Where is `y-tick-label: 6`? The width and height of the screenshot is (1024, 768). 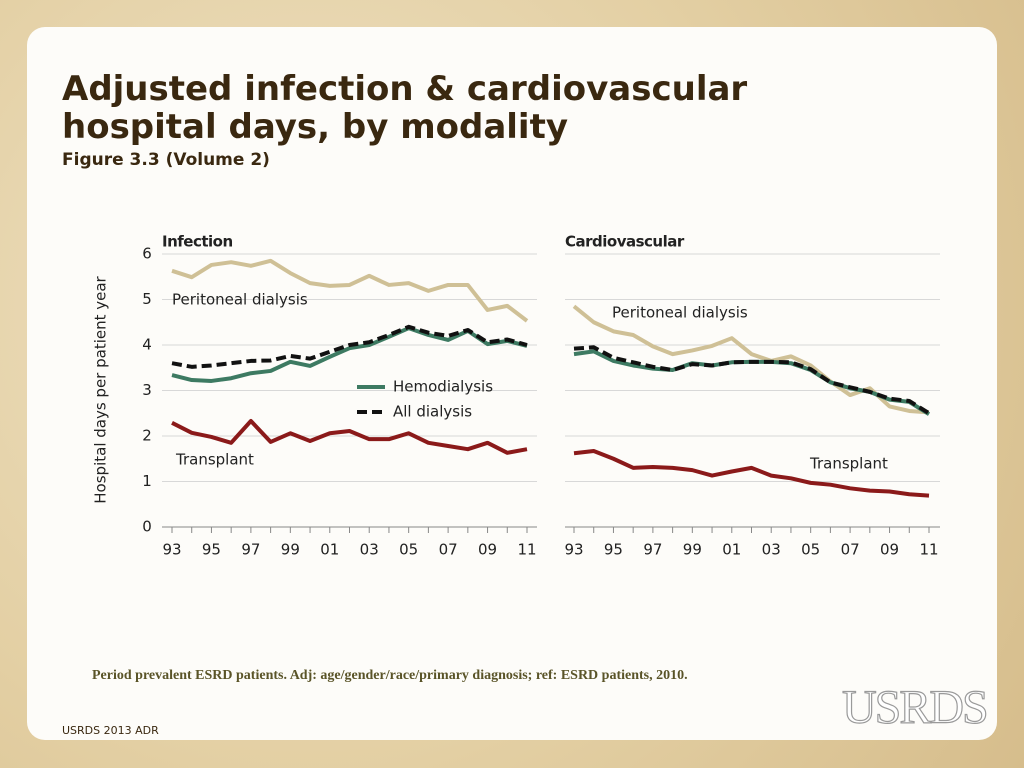 y-tick-label: 6 is located at coordinates (147, 254).